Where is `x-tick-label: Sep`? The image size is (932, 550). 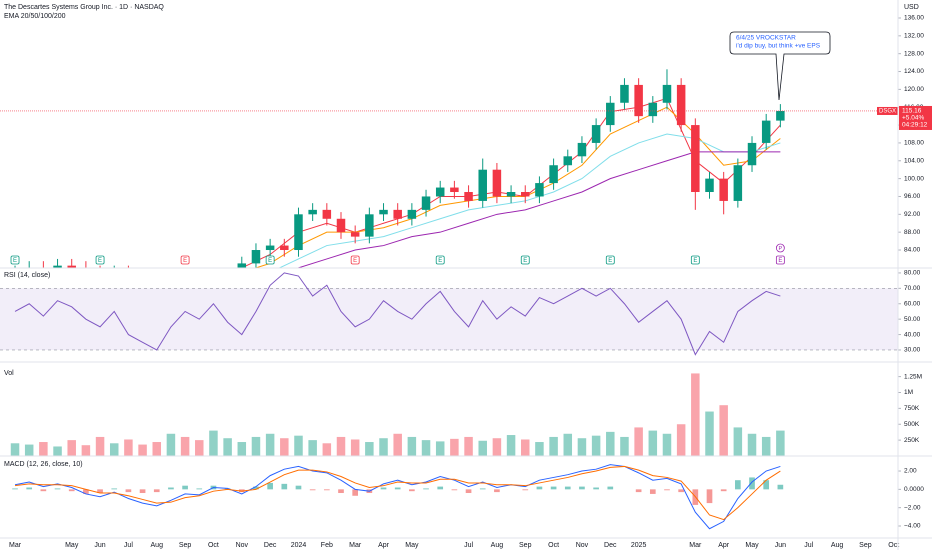
x-tick-label: Sep is located at coordinates (525, 545).